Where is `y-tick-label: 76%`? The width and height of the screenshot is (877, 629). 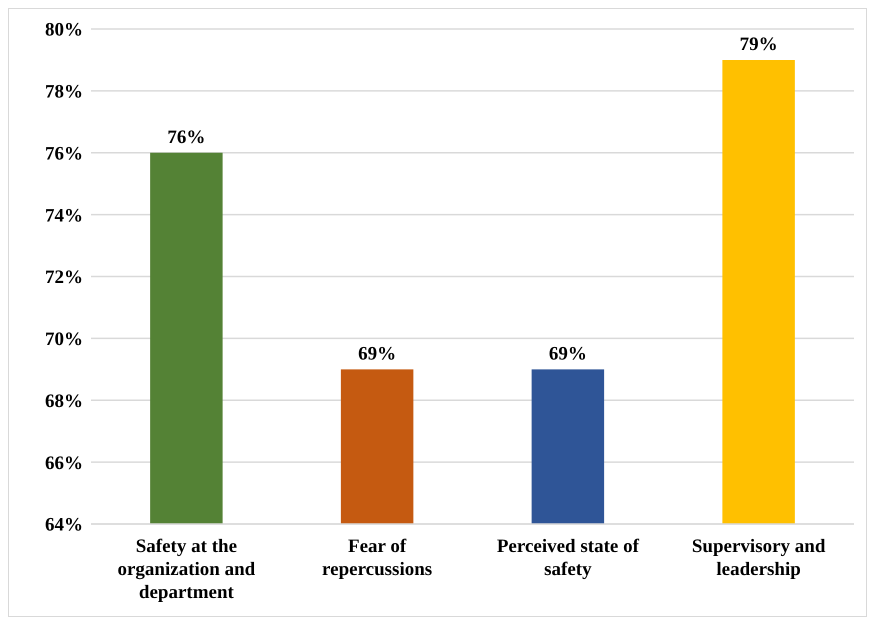 y-tick-label: 76% is located at coordinates (64, 153).